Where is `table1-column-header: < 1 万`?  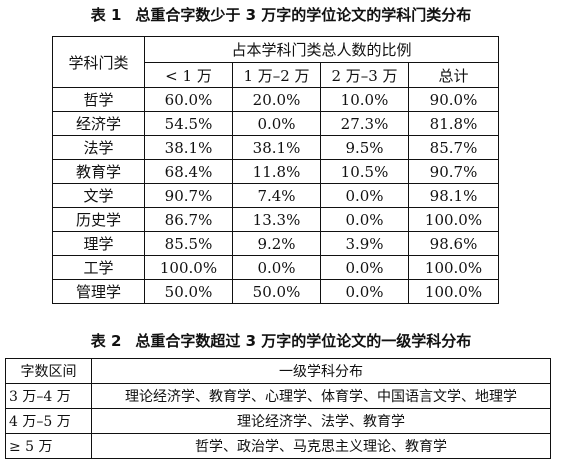 table1-column-header: < 1 万 is located at coordinates (188, 75).